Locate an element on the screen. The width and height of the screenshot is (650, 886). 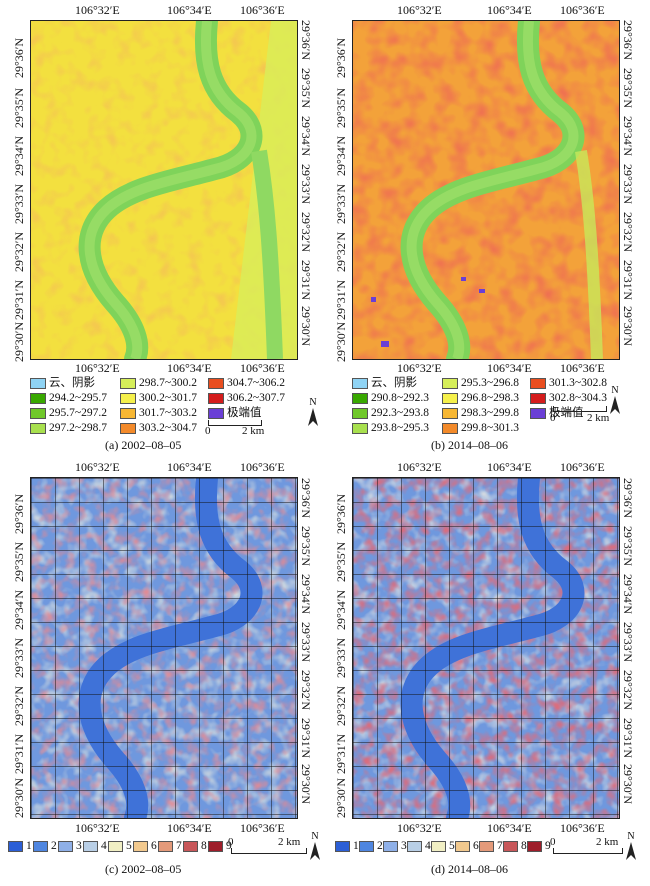
left-lat-tick: 29°34′N is located at coordinates (341, 155).